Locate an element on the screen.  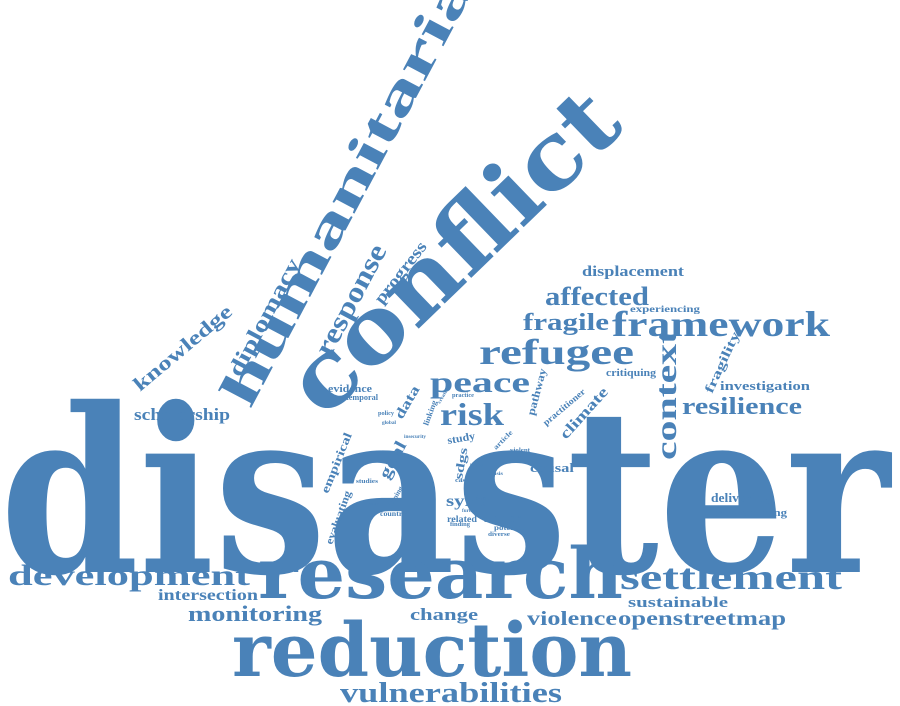
word-monitoring: monitoring is located at coordinates (255, 613).